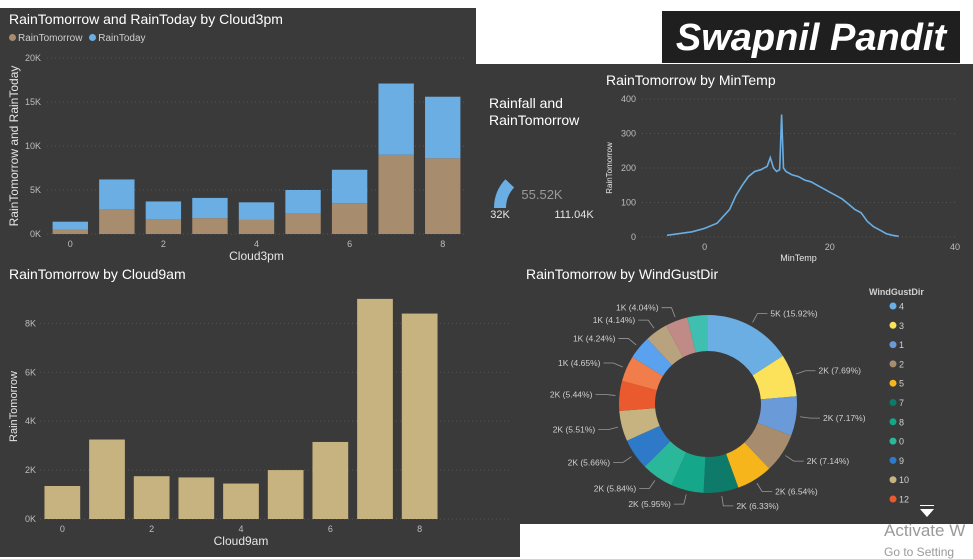 The width and height of the screenshot is (973, 559). What do you see at coordinates (146, 19) in the screenshot?
I see `chart1-title: RainTomorrow and RainToday by Cloud3pm` at bounding box center [146, 19].